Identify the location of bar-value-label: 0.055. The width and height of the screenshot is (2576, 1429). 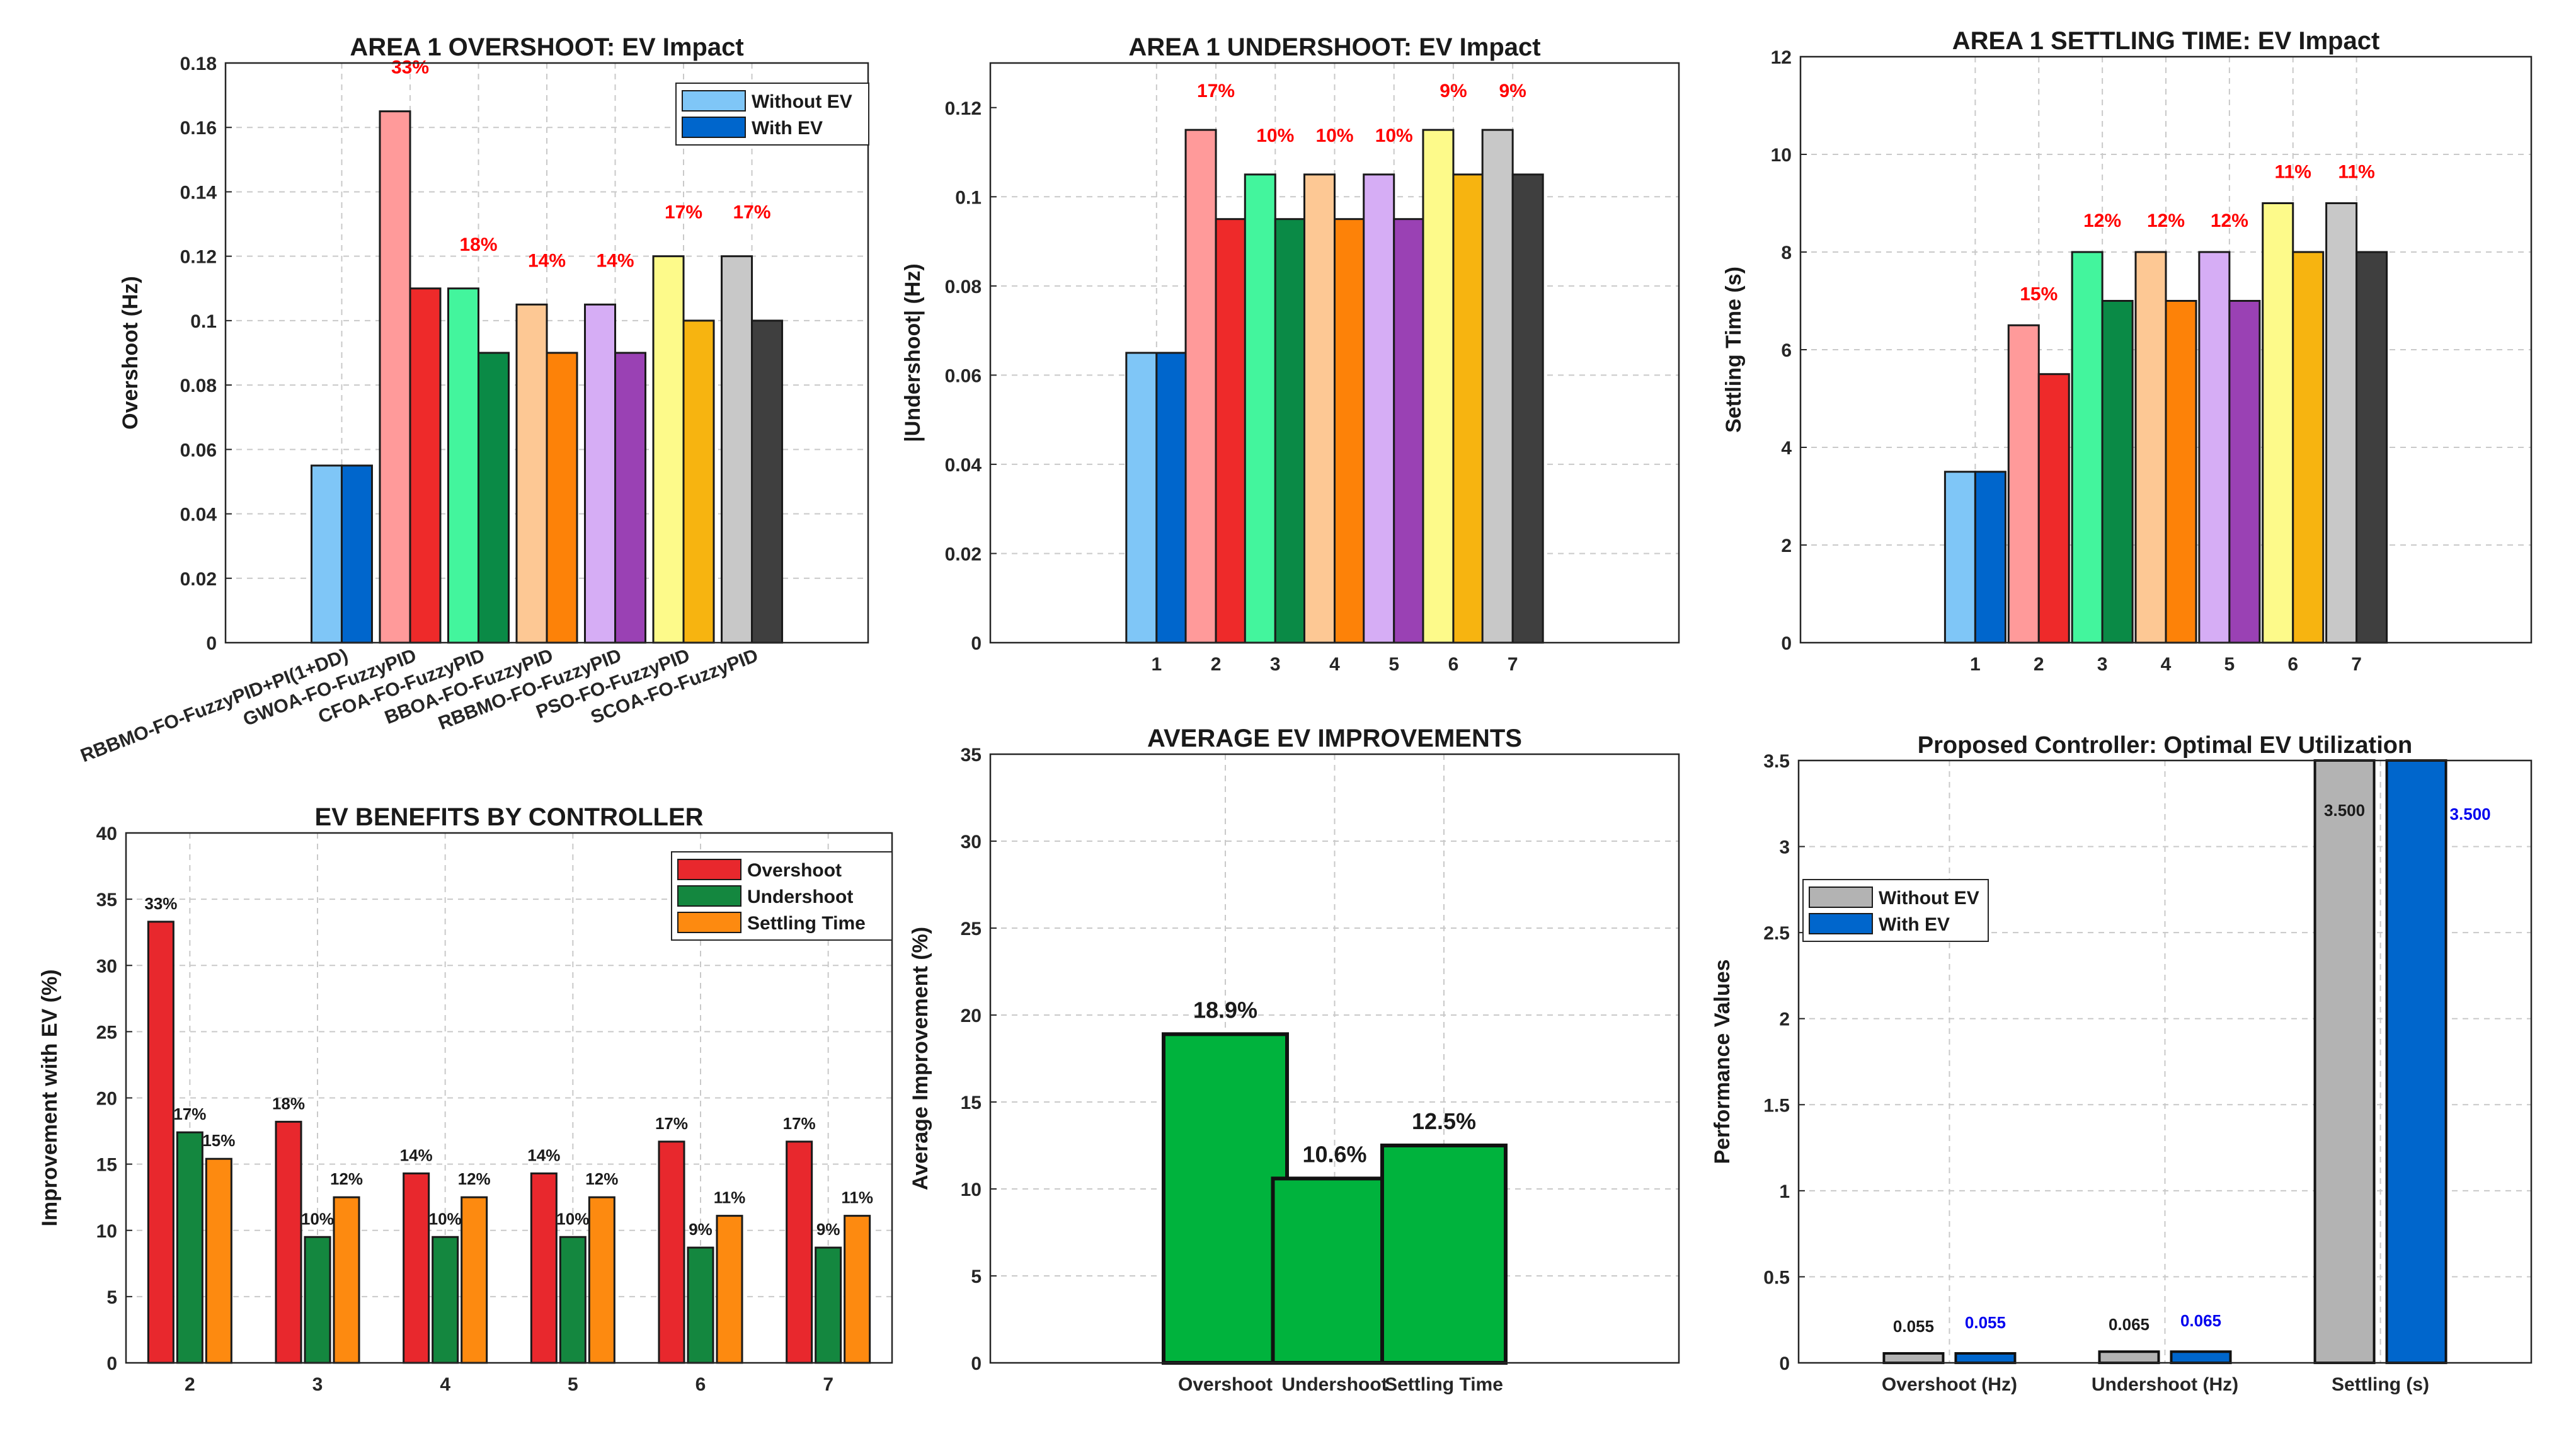
(1914, 1326).